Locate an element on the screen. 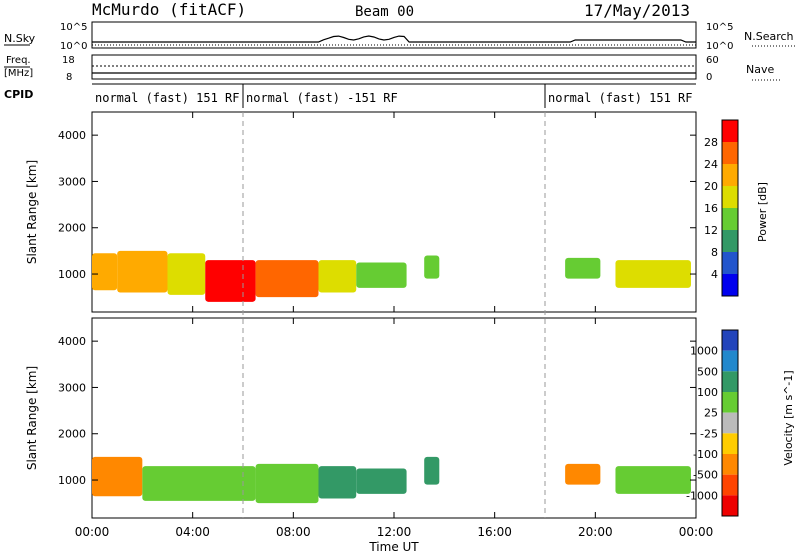 This screenshot has width=800, height=554. freq-tick-top: 18 is located at coordinates (68, 60).